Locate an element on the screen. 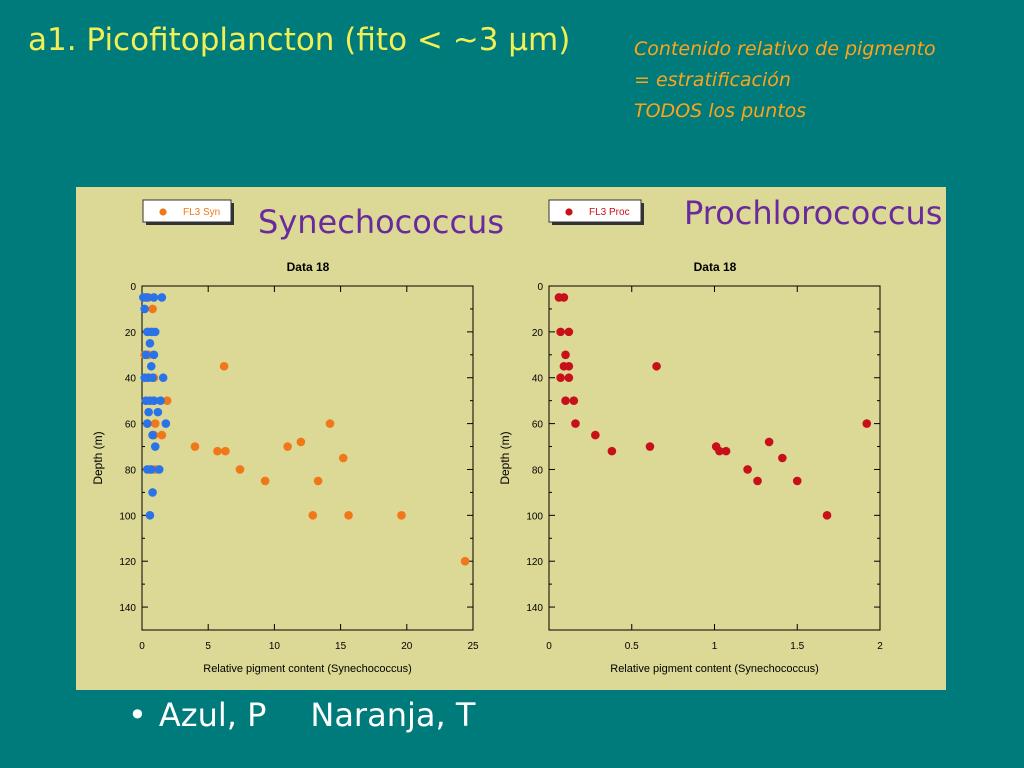 The image size is (1024, 768). bullet-item-blue: Azul, P is located at coordinates (212, 715).